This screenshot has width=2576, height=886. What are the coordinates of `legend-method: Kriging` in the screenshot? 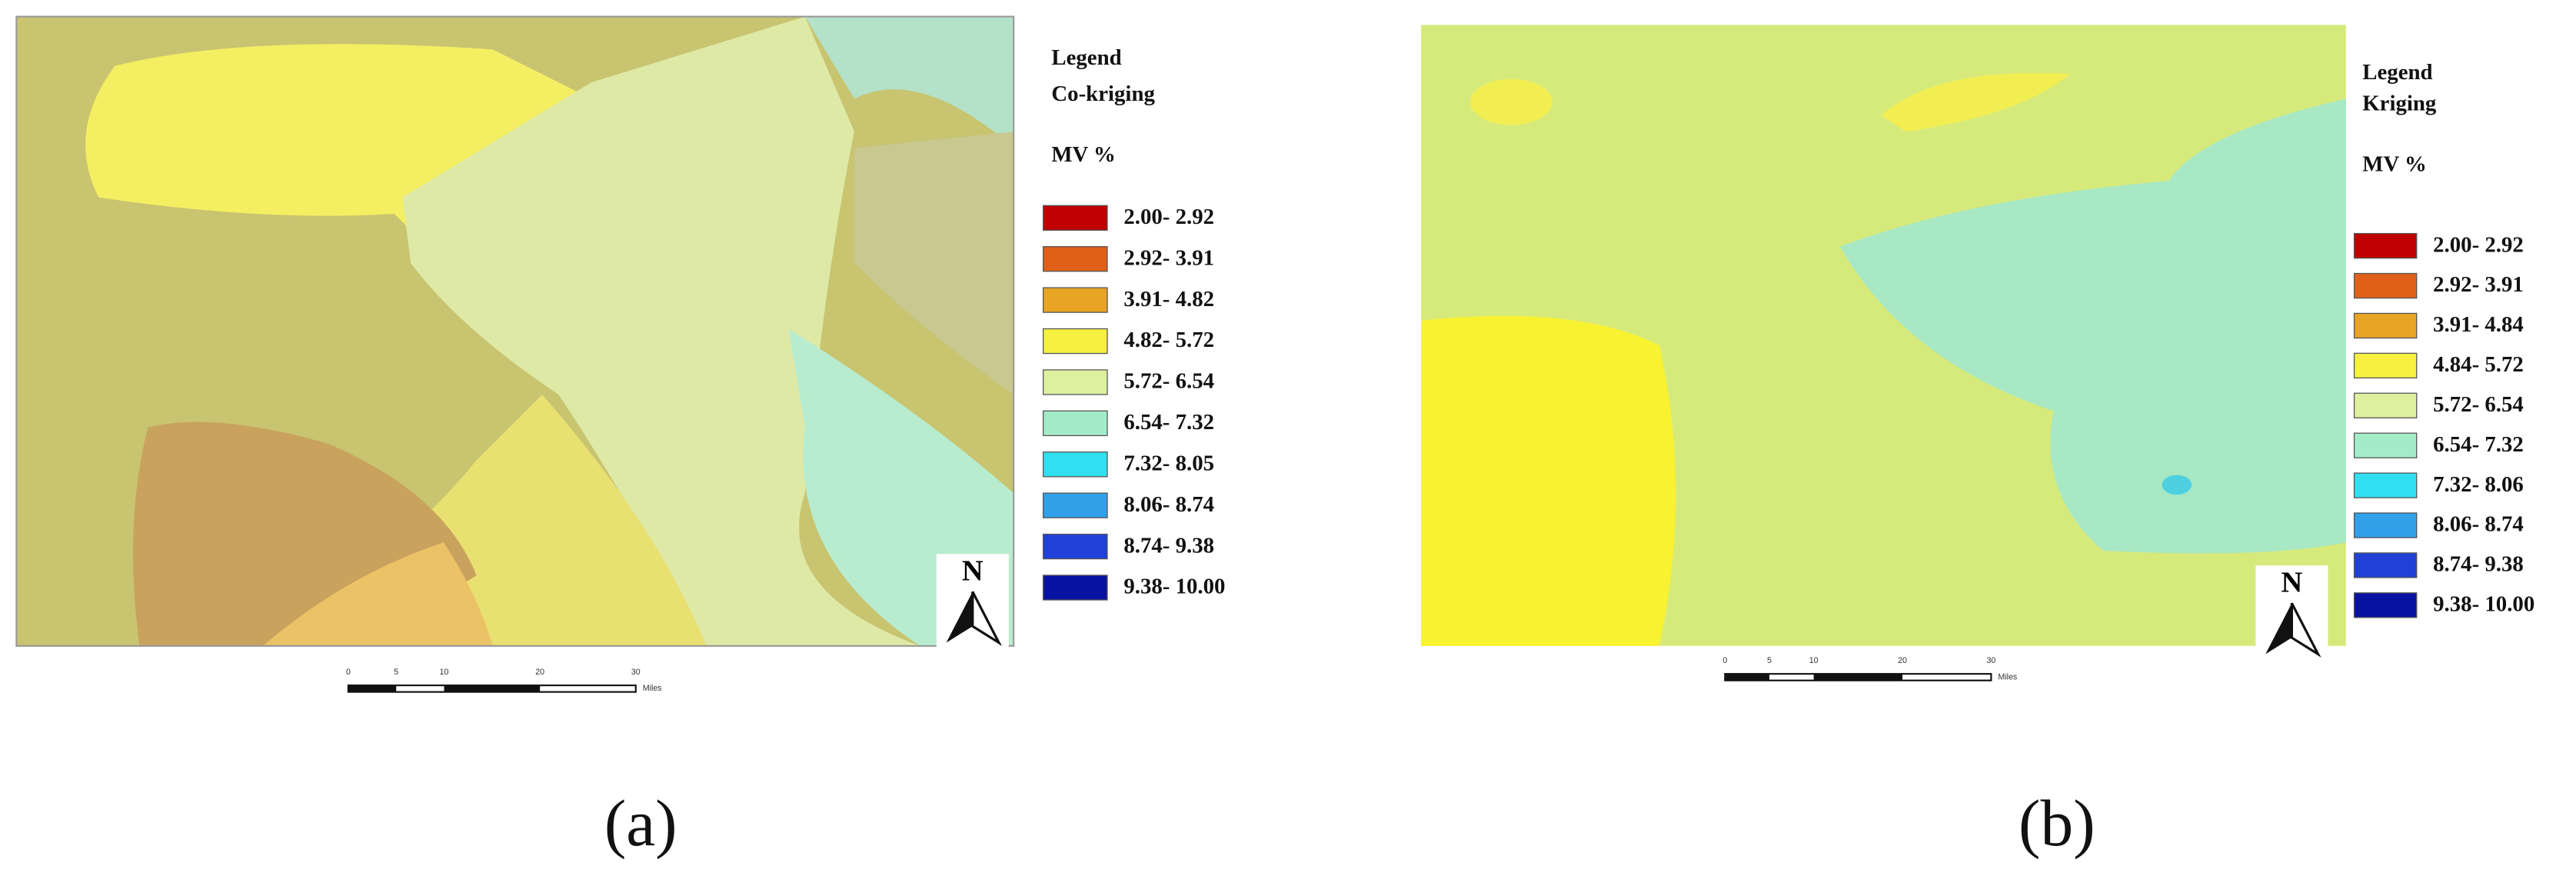 It's located at (2399, 104).